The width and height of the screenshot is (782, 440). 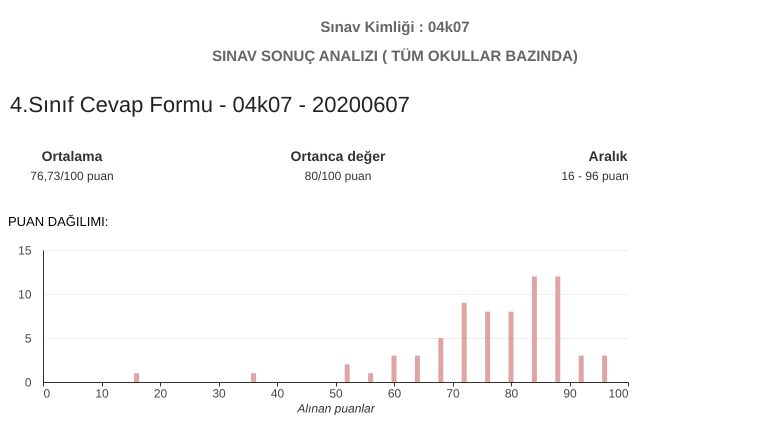 I want to click on text: Ortanca değer, so click(x=338, y=156).